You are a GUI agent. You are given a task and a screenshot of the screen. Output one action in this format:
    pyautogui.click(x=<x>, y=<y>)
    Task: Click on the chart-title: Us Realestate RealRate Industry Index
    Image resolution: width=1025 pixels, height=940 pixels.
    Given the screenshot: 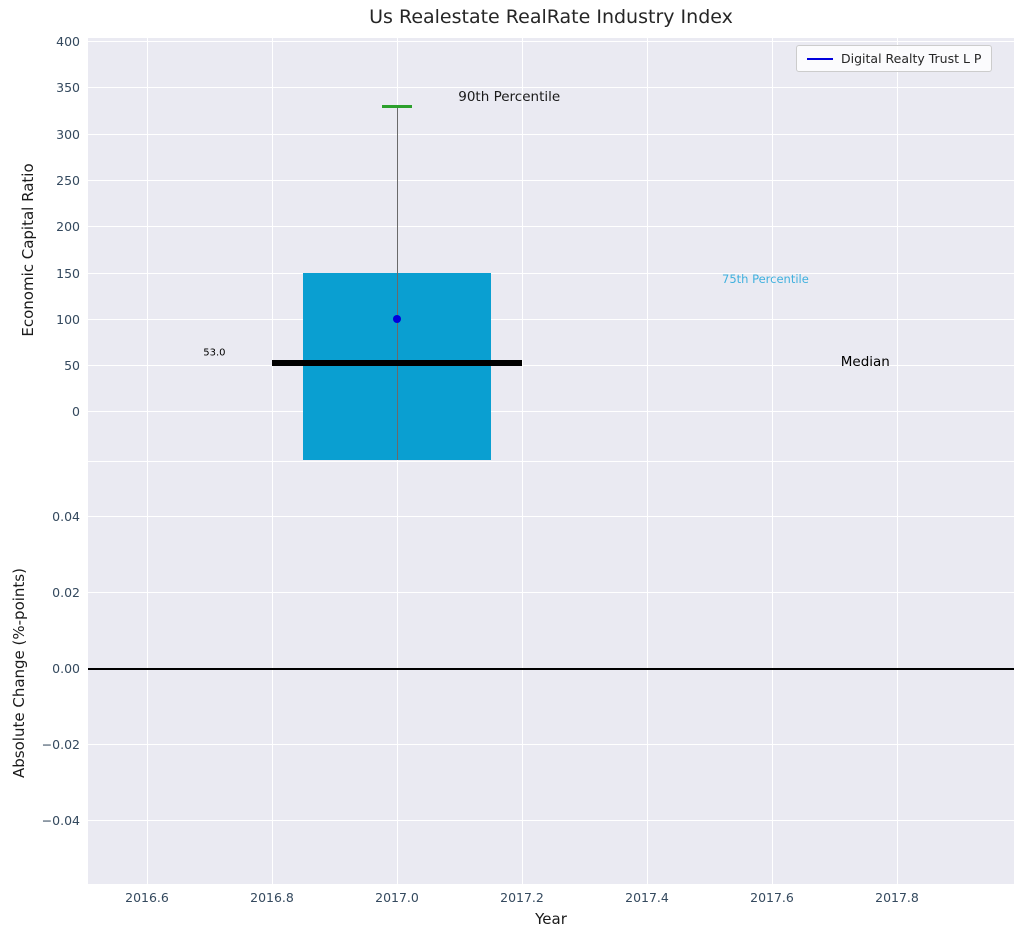 What is the action you would take?
    pyautogui.click(x=551, y=17)
    